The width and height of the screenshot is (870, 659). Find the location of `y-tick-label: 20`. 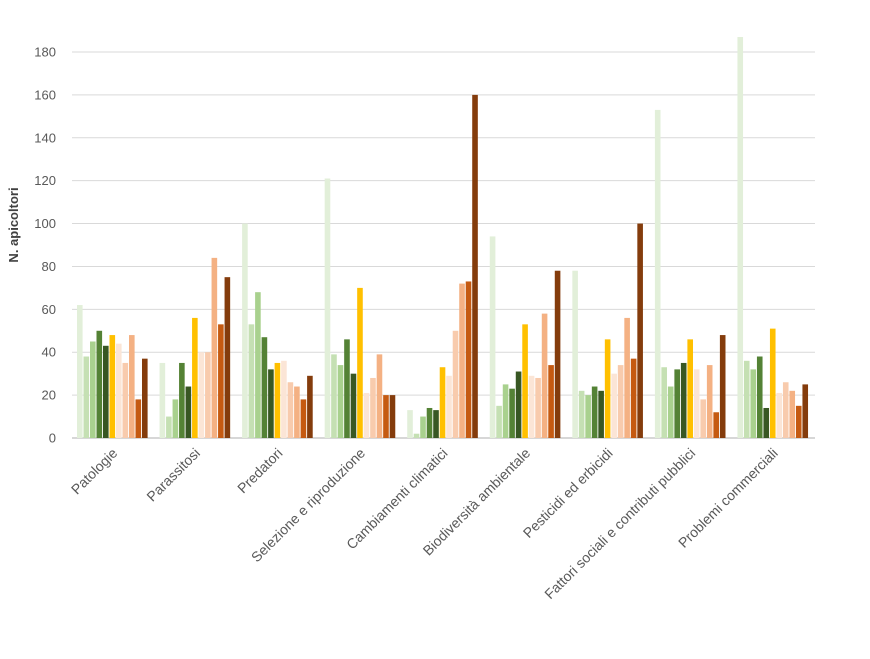

y-tick-label: 20 is located at coordinates (49, 395).